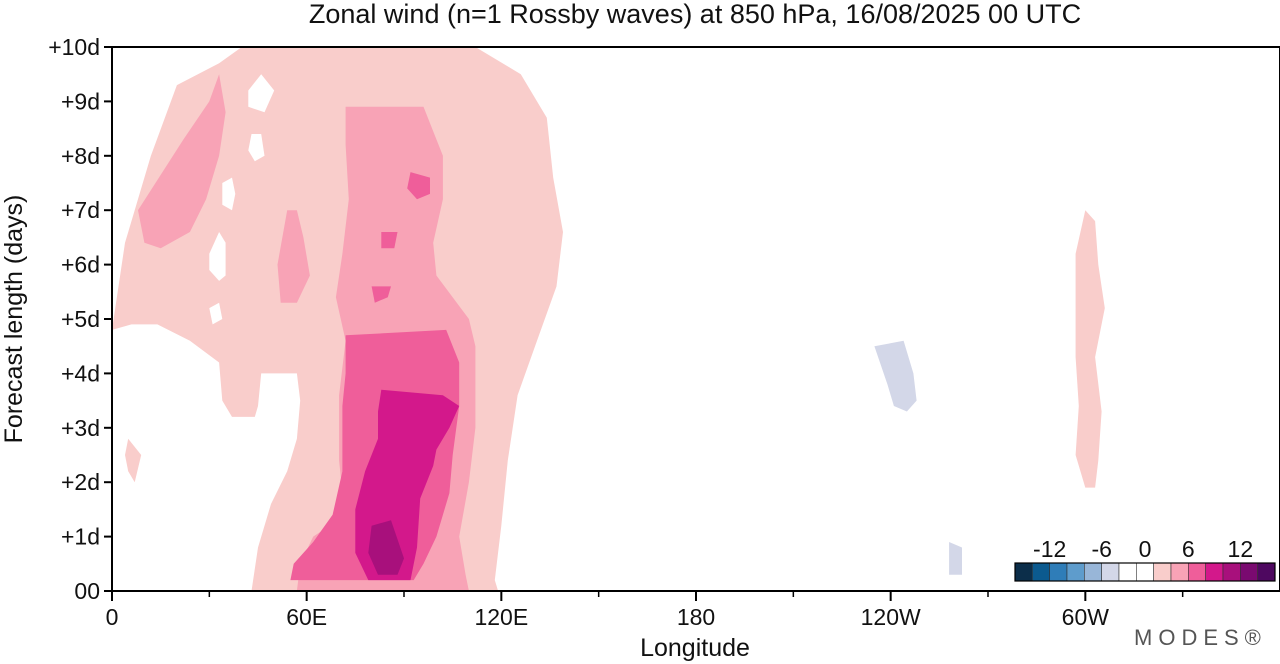  I want to click on y-tick-label: +9d, so click(80, 101).